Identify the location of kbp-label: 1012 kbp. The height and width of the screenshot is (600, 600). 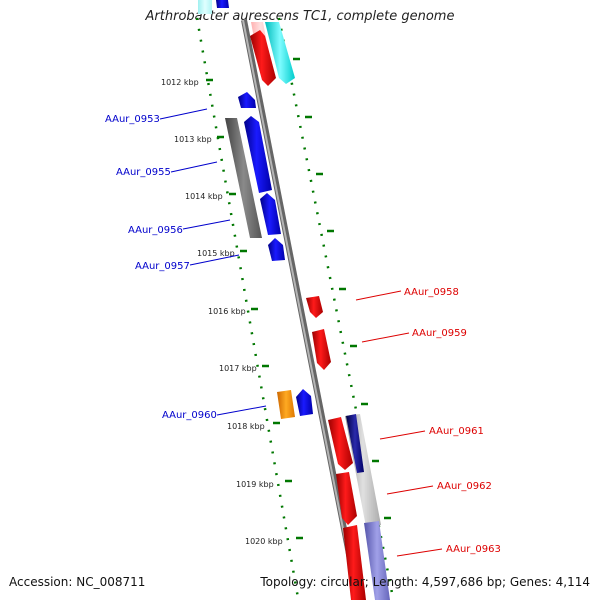
(180, 82).